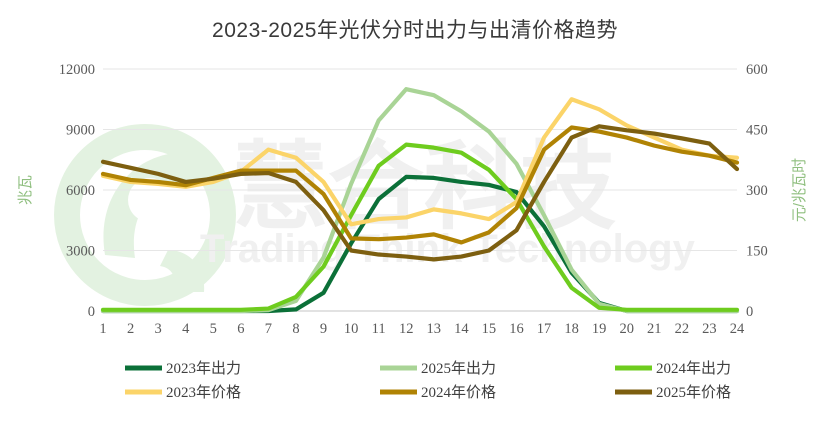  What do you see at coordinates (448, 249) in the screenshot?
I see `watermark-en-text: Trading Think Technology` at bounding box center [448, 249].